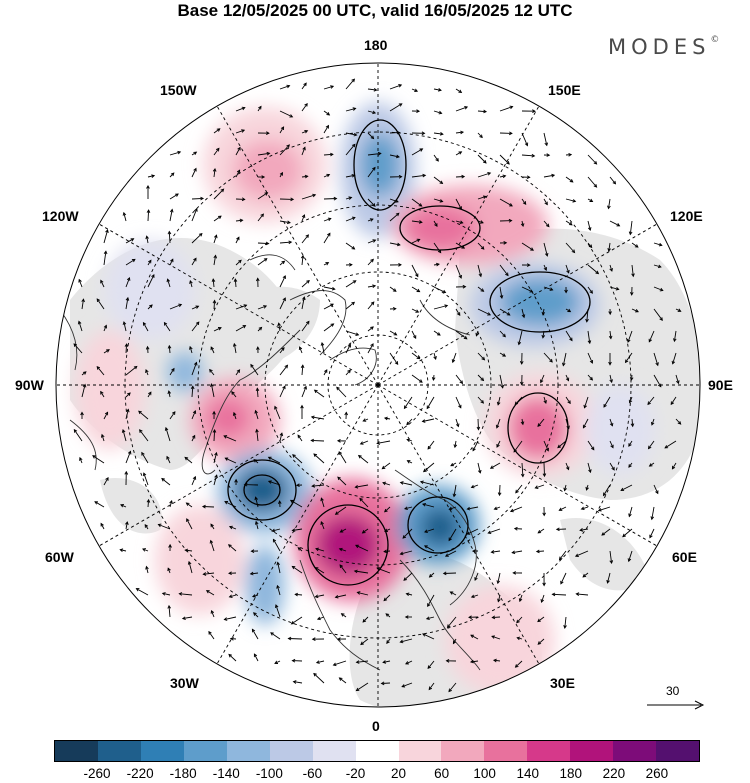 The height and width of the screenshot is (783, 750). What do you see at coordinates (226, 773) in the screenshot?
I see `colorbar-tick-label: -140` at bounding box center [226, 773].